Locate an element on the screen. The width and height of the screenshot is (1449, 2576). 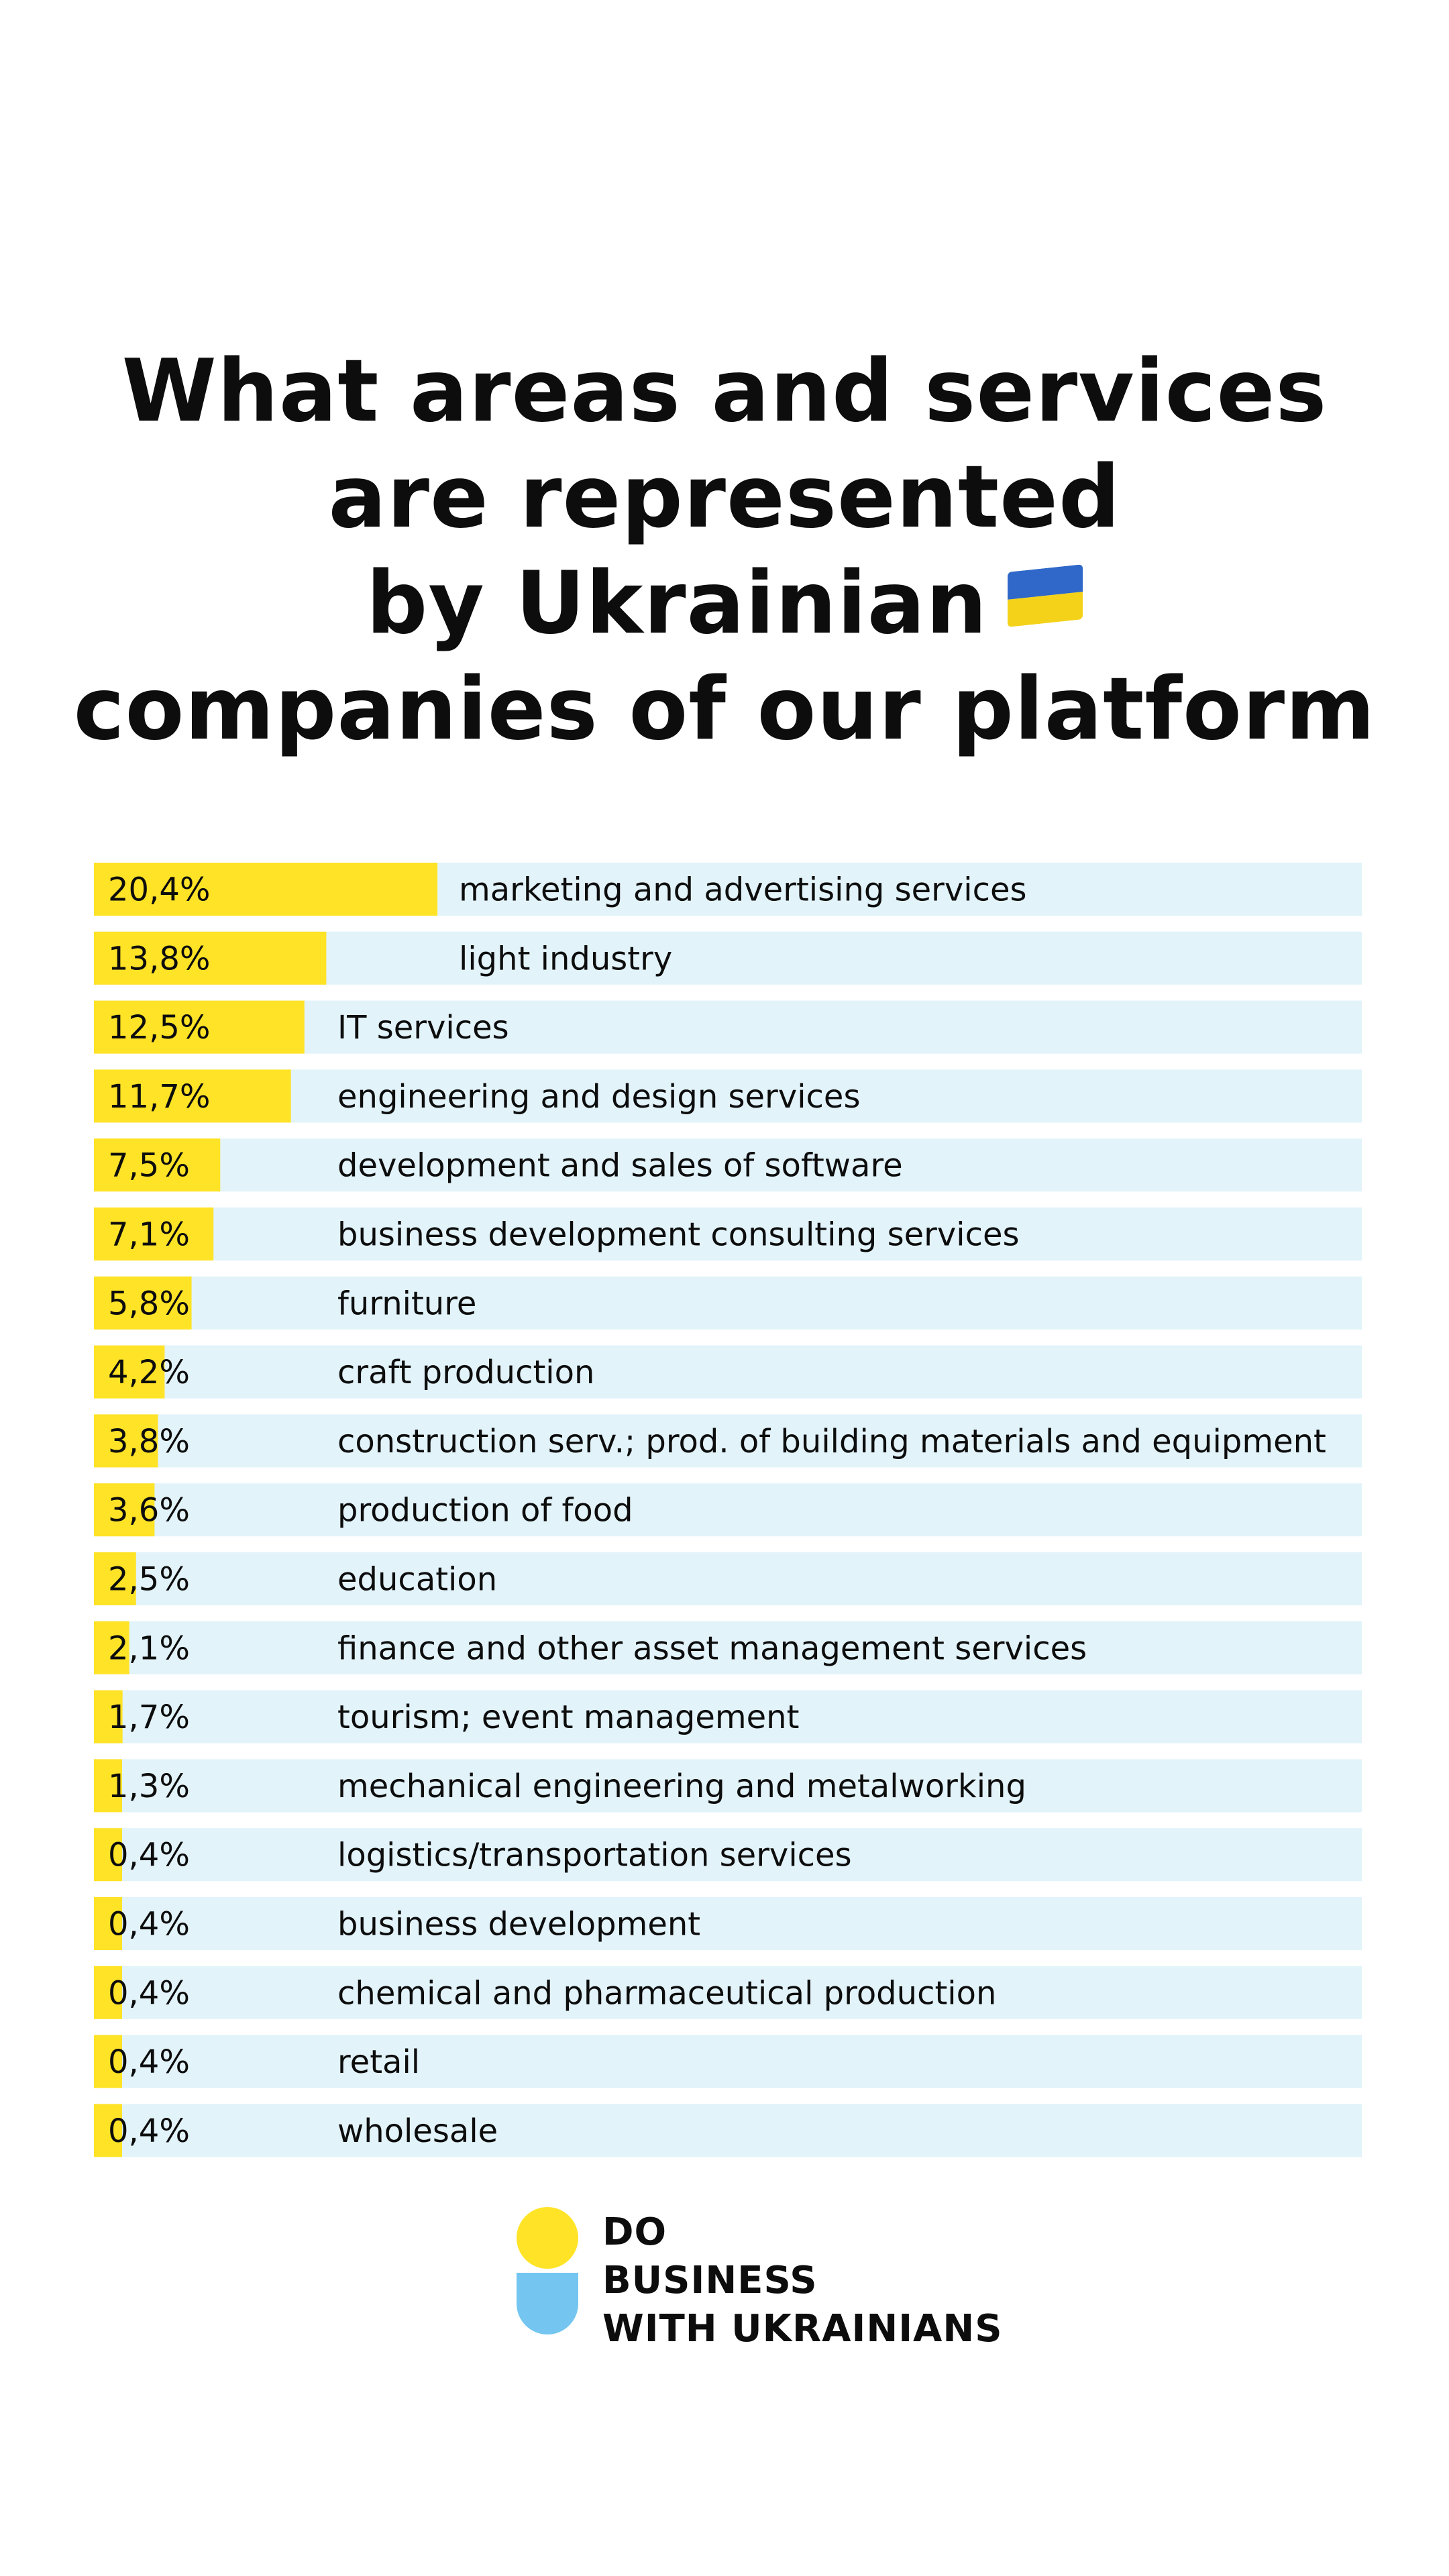
category-label: wholesale is located at coordinates (417, 2131).